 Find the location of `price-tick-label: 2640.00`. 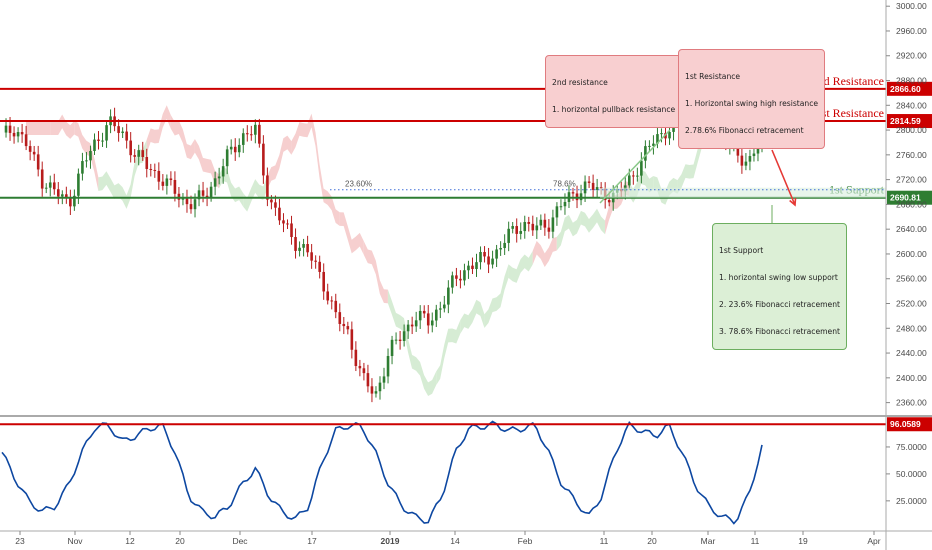

price-tick-label: 2640.00 is located at coordinates (911, 229).